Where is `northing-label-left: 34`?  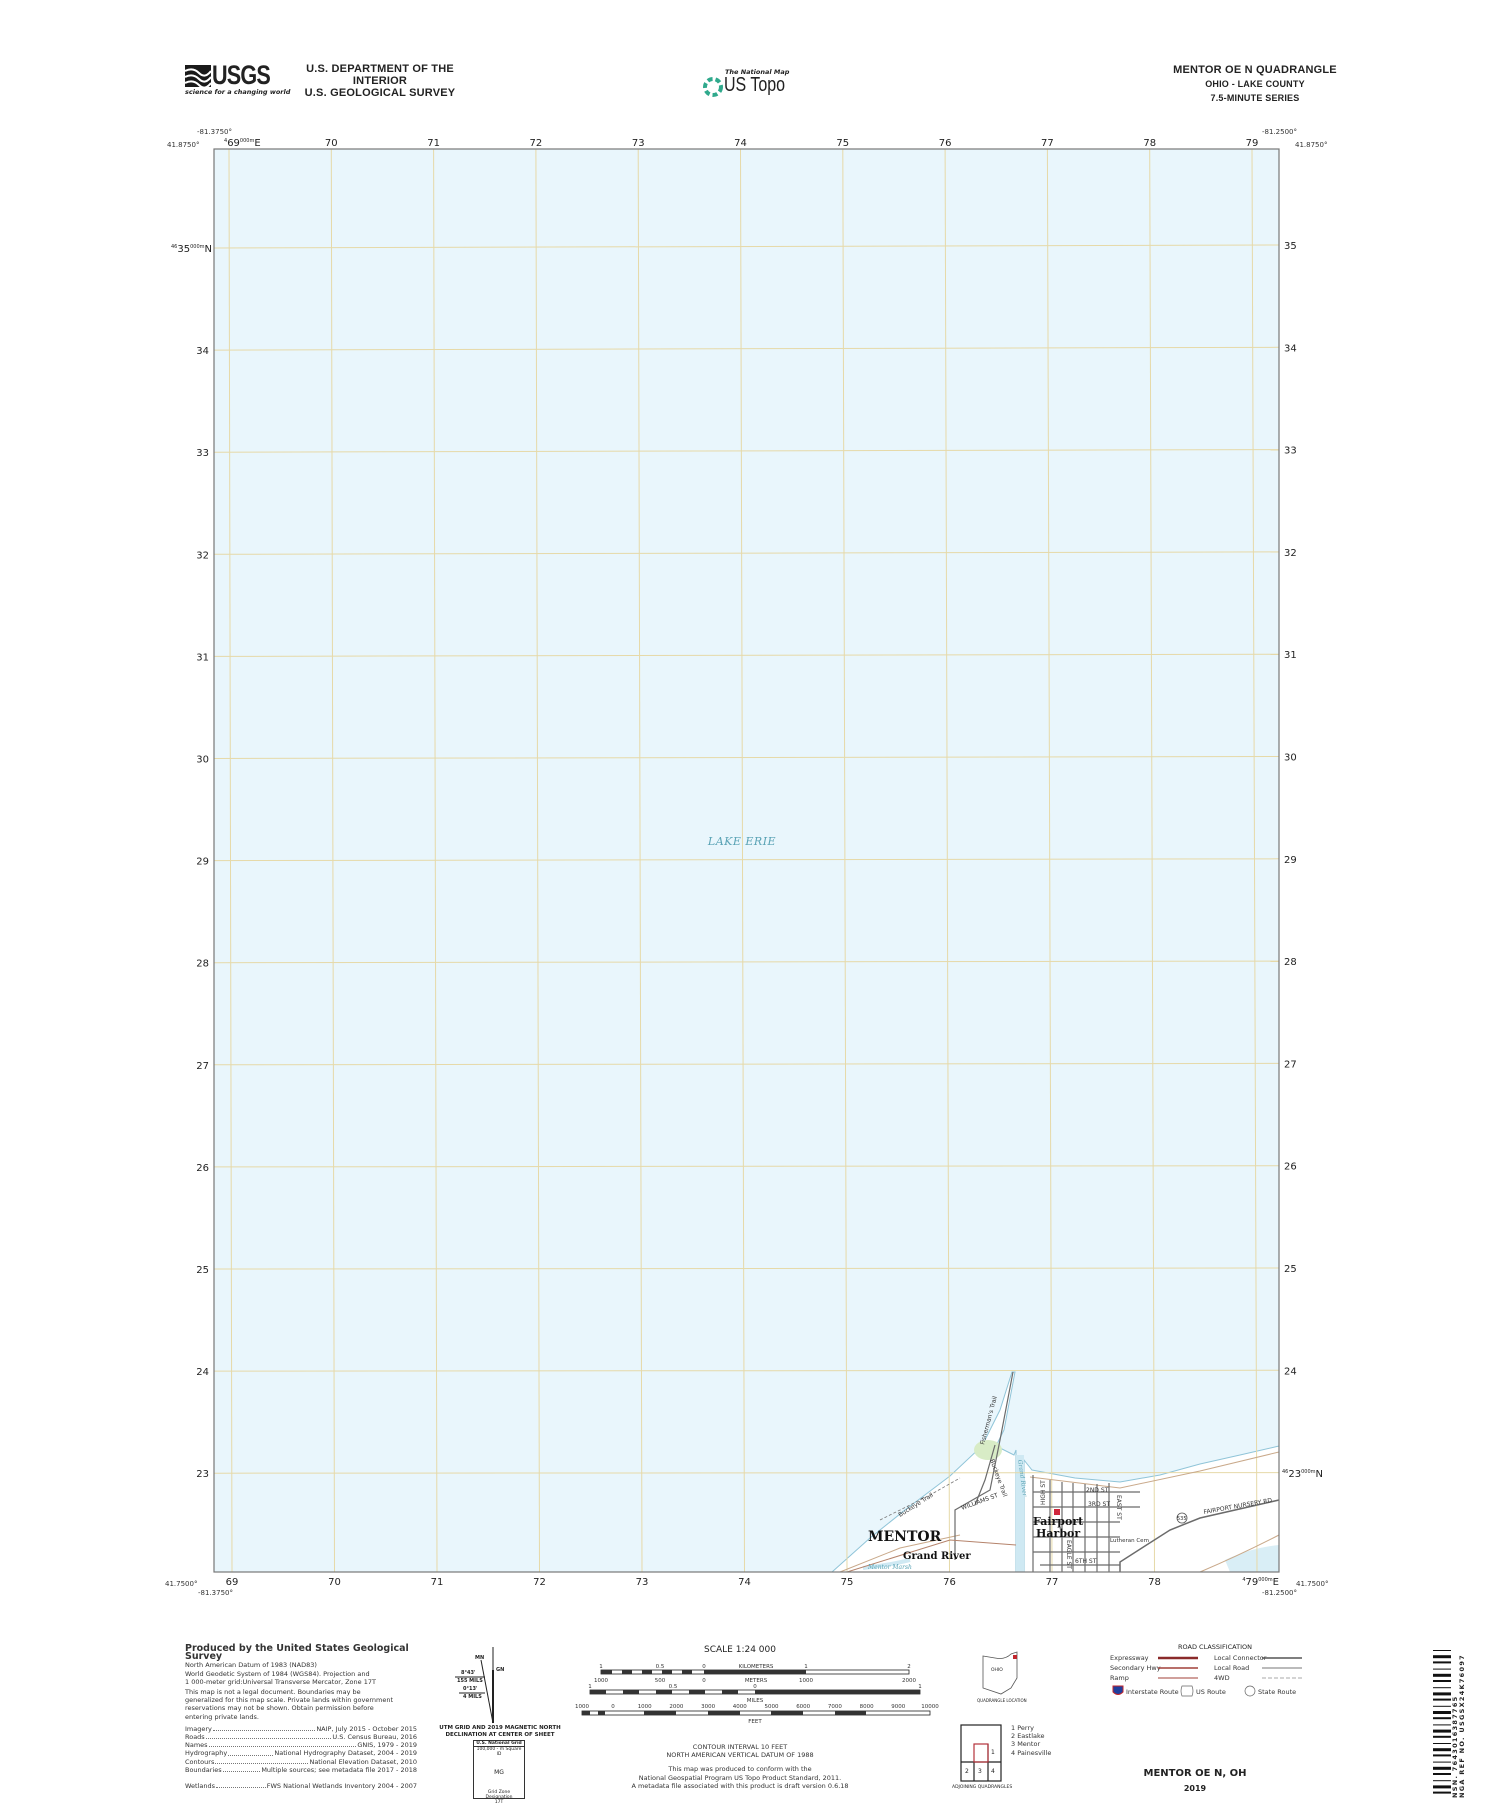
northing-label-left: 34 is located at coordinates (202, 351).